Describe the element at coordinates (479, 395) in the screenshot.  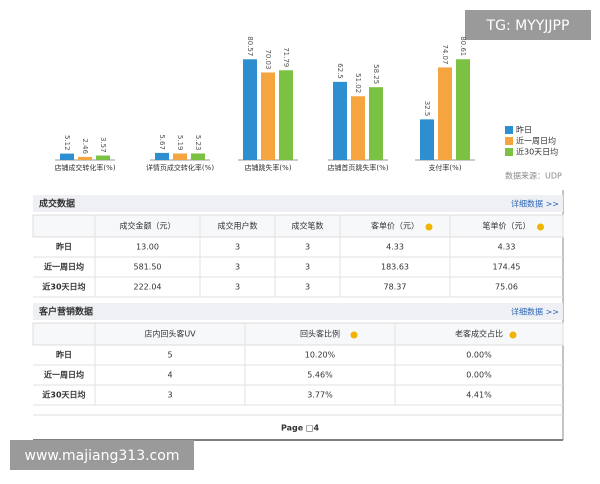
I see `cell: 4.41%` at that location.